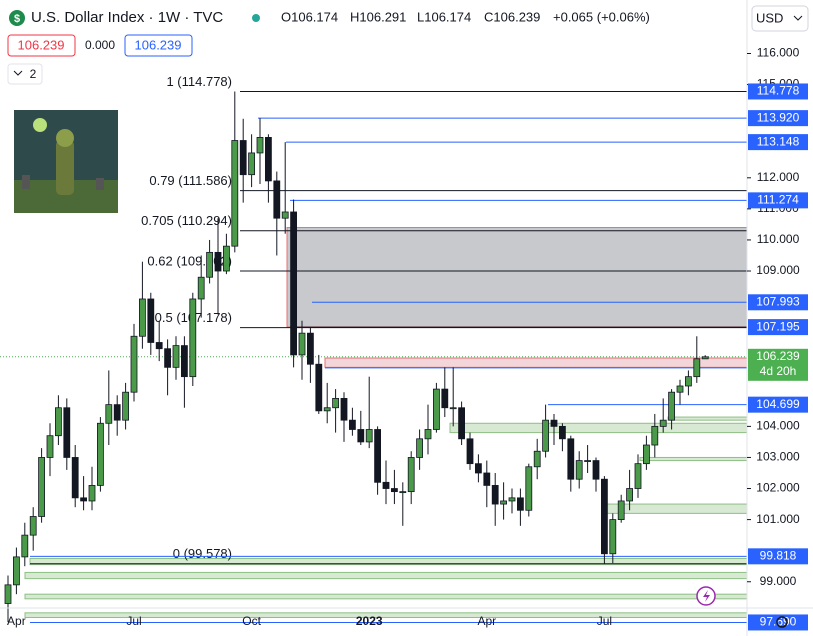 Image resolution: width=813 pixels, height=636 pixels. Describe the element at coordinates (778, 326) in the screenshot. I see `price-label: 107.195` at that location.